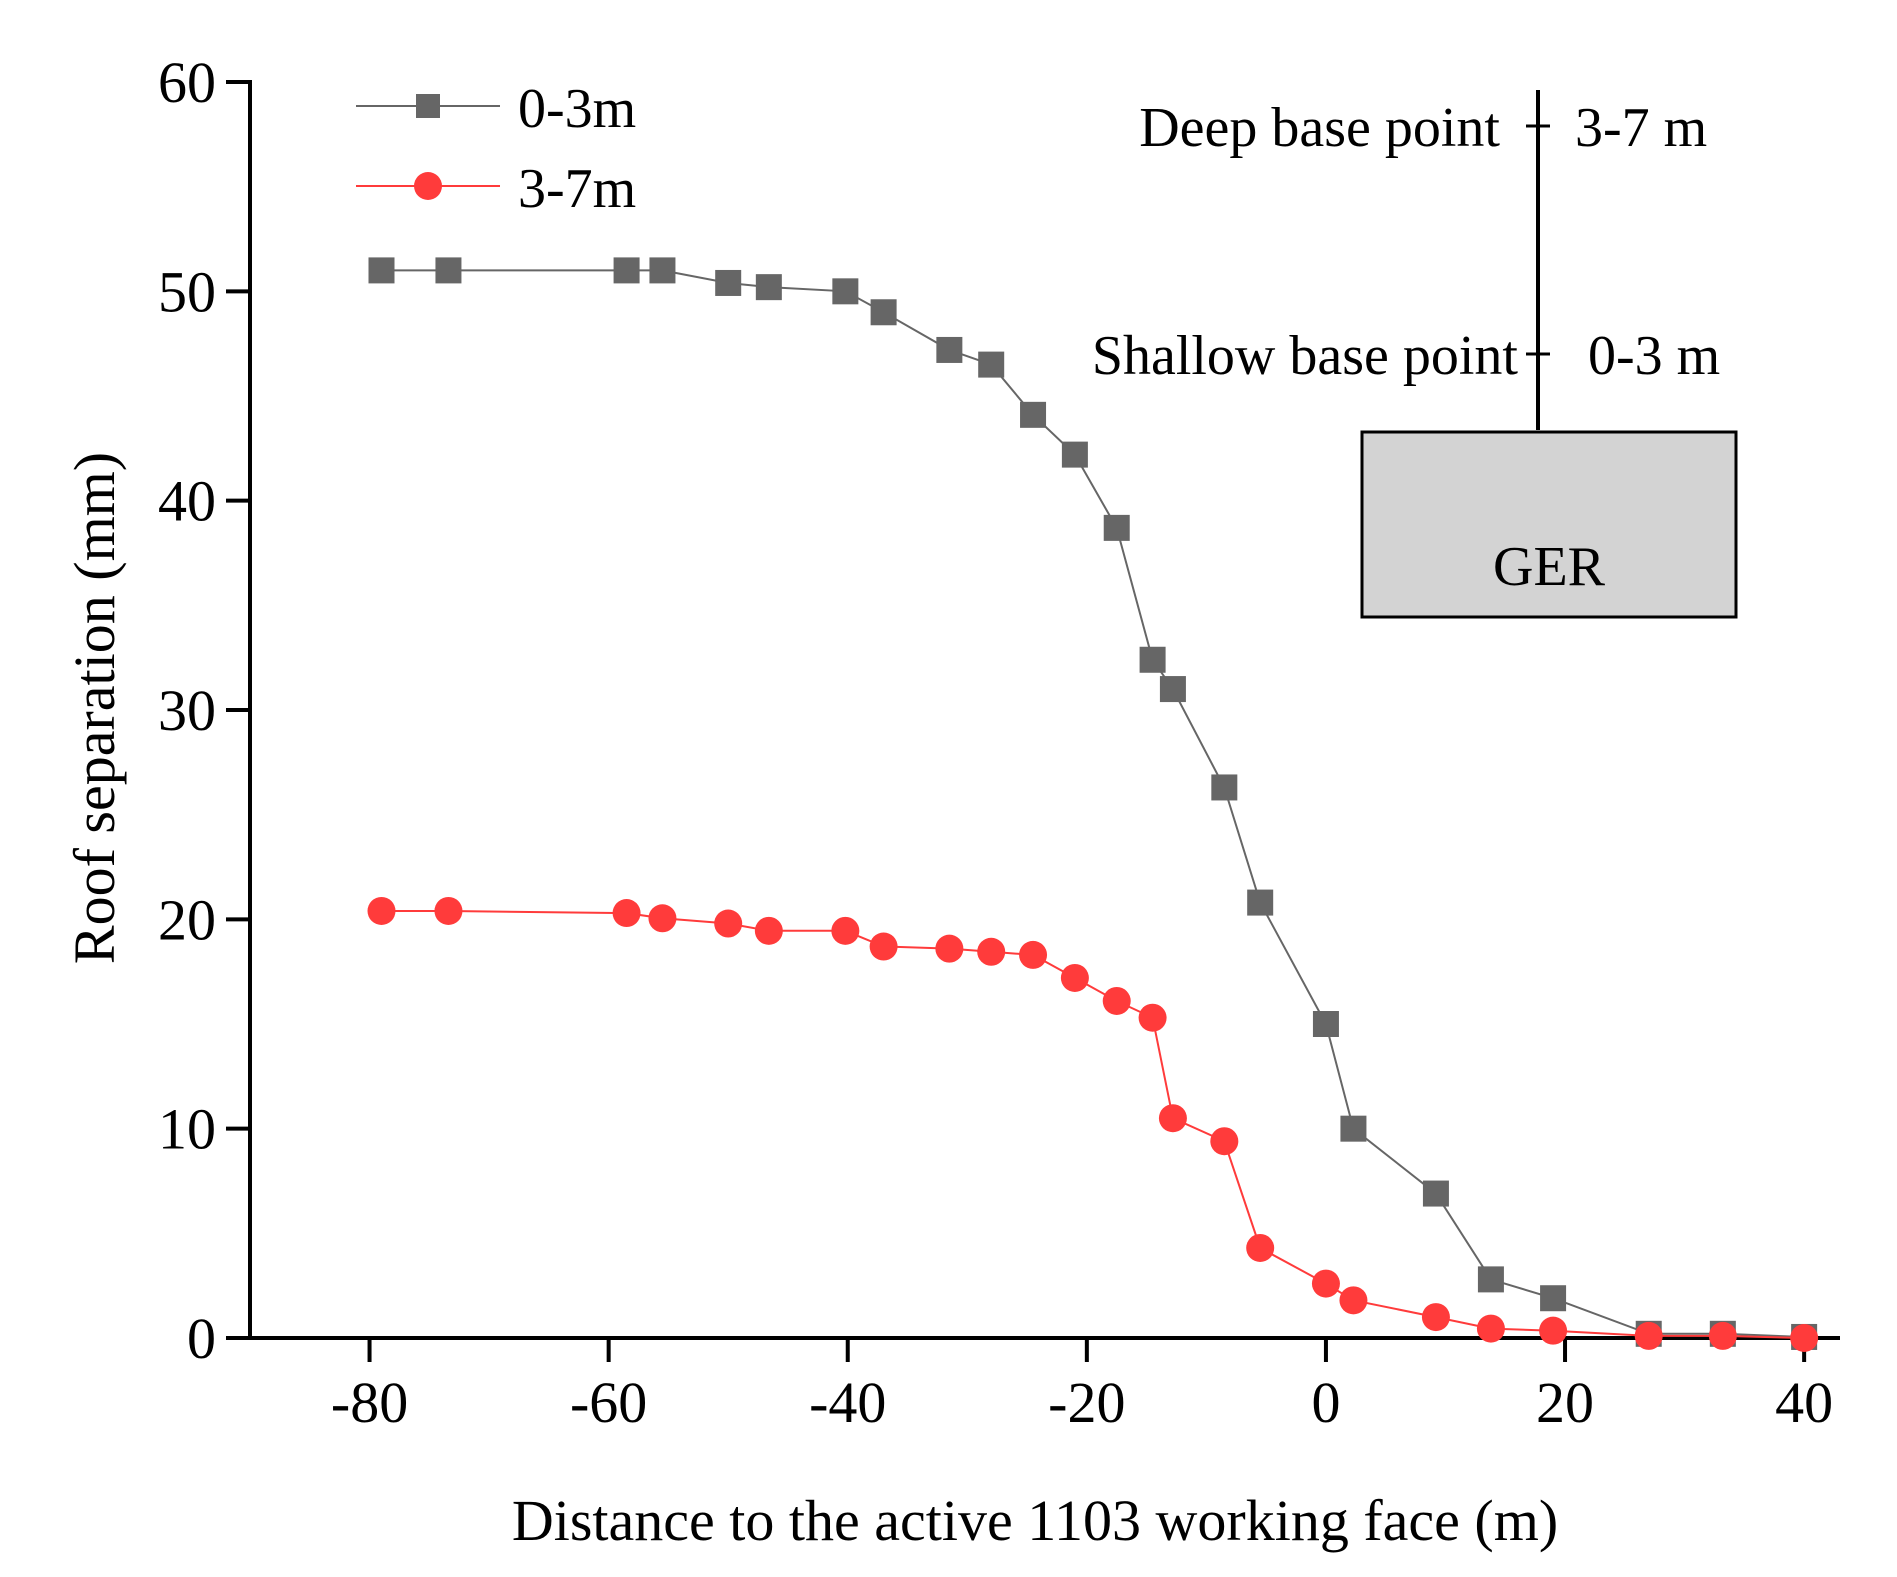  Describe the element at coordinates (187, 291) in the screenshot. I see `y-tick-label: 50` at that location.